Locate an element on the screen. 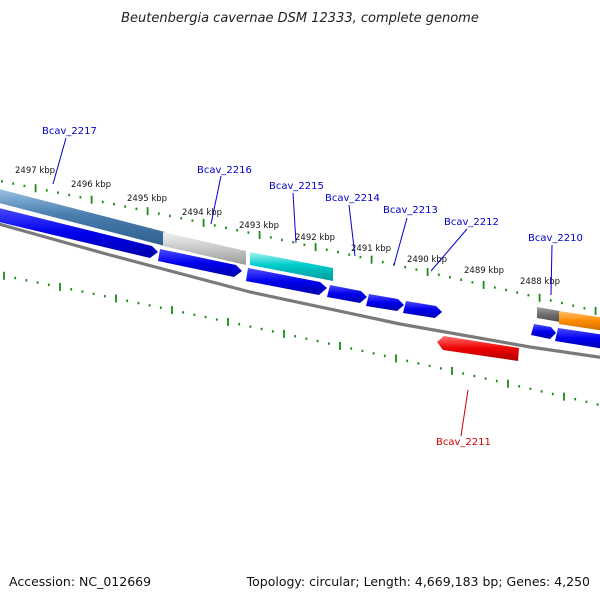 The width and height of the screenshot is (600, 600). kbp-label: 2492 kbp is located at coordinates (315, 238).